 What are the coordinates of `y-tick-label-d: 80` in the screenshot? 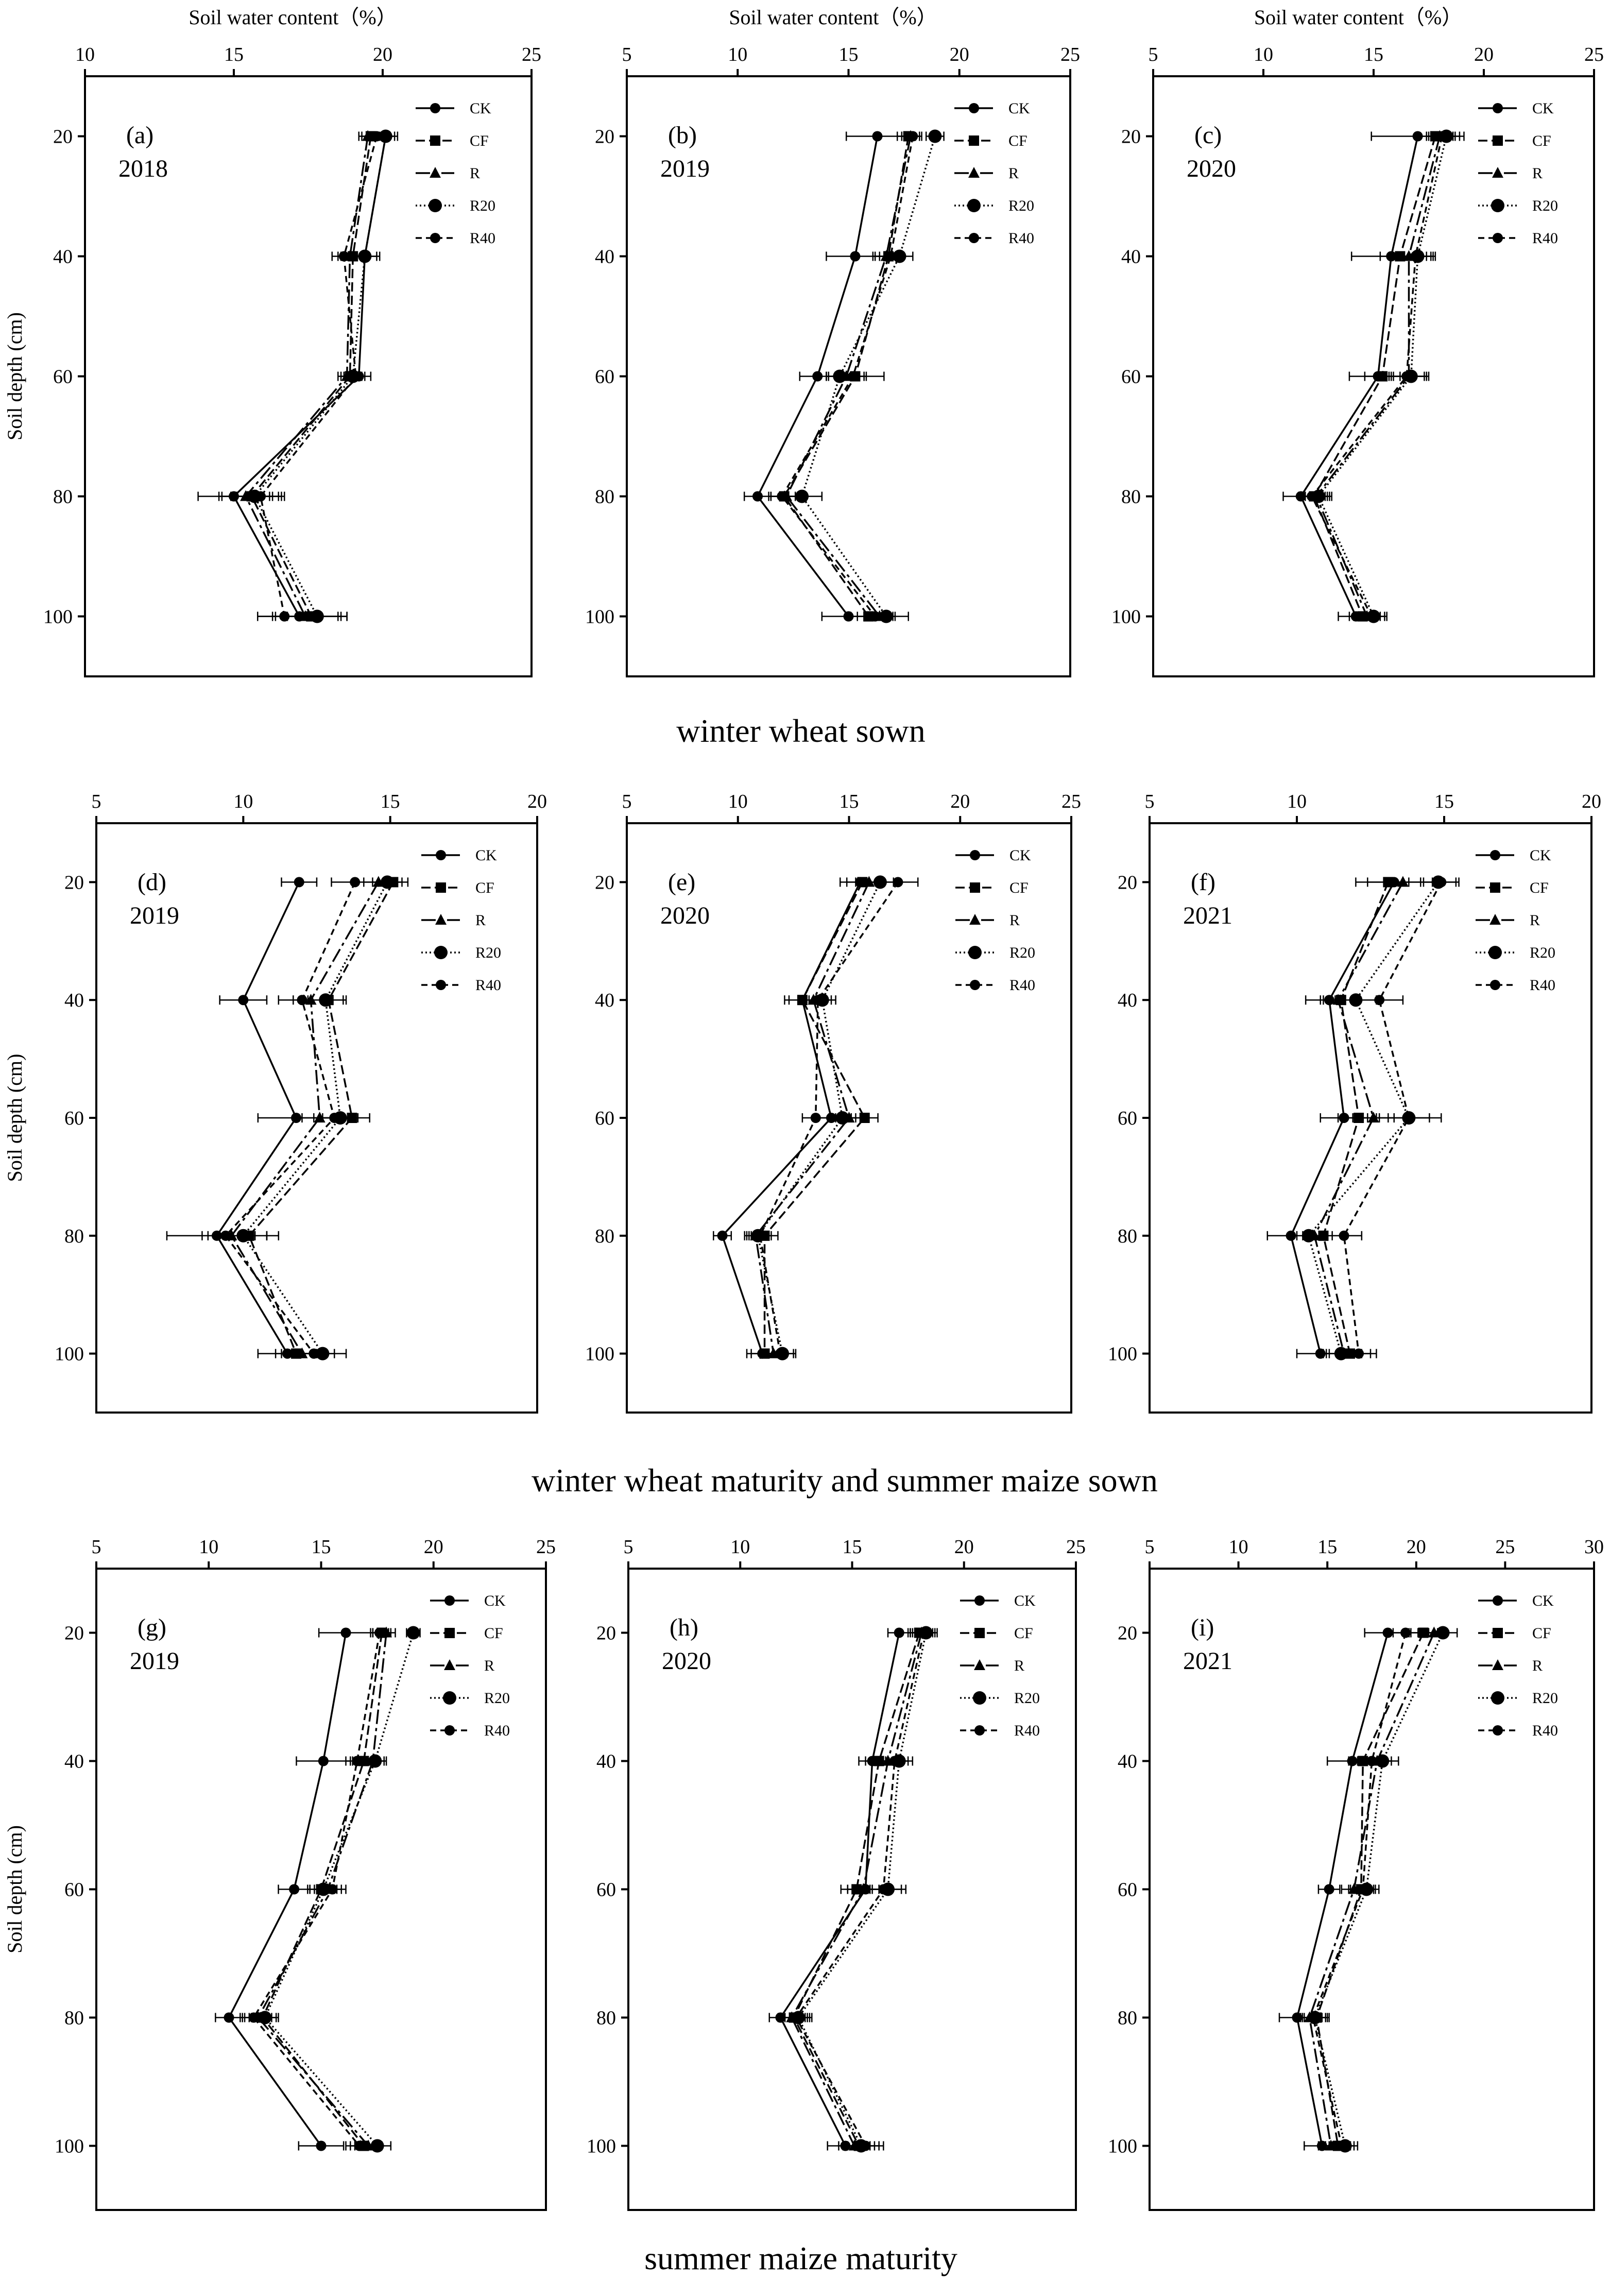 It's located at (74, 1236).